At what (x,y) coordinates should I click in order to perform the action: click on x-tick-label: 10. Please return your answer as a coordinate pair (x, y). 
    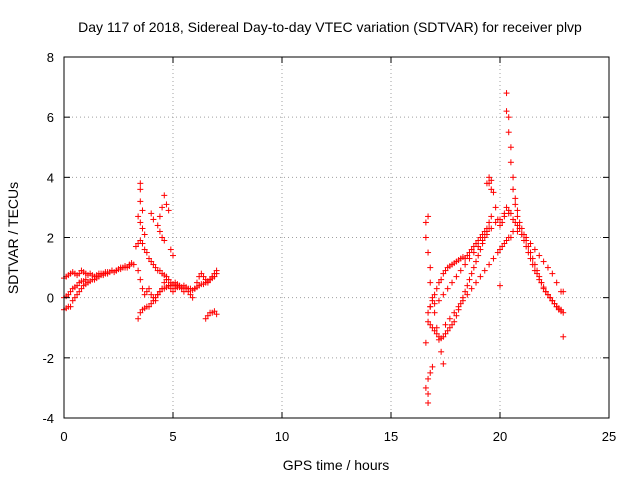
    Looking at the image, I should click on (282, 436).